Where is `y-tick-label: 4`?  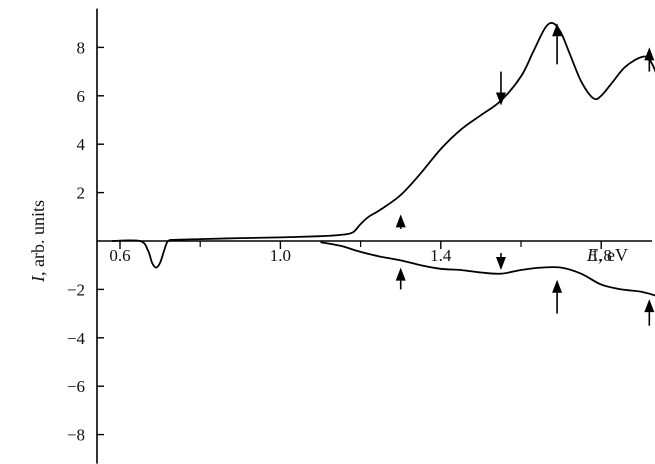
y-tick-label: 4 is located at coordinates (81, 144).